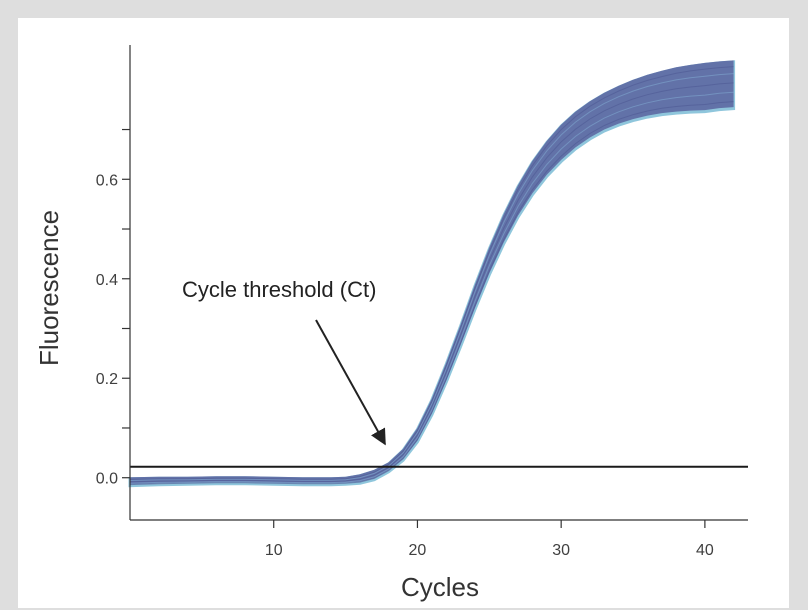 The width and height of the screenshot is (808, 610). I want to click on x-tick-label: 30, so click(561, 550).